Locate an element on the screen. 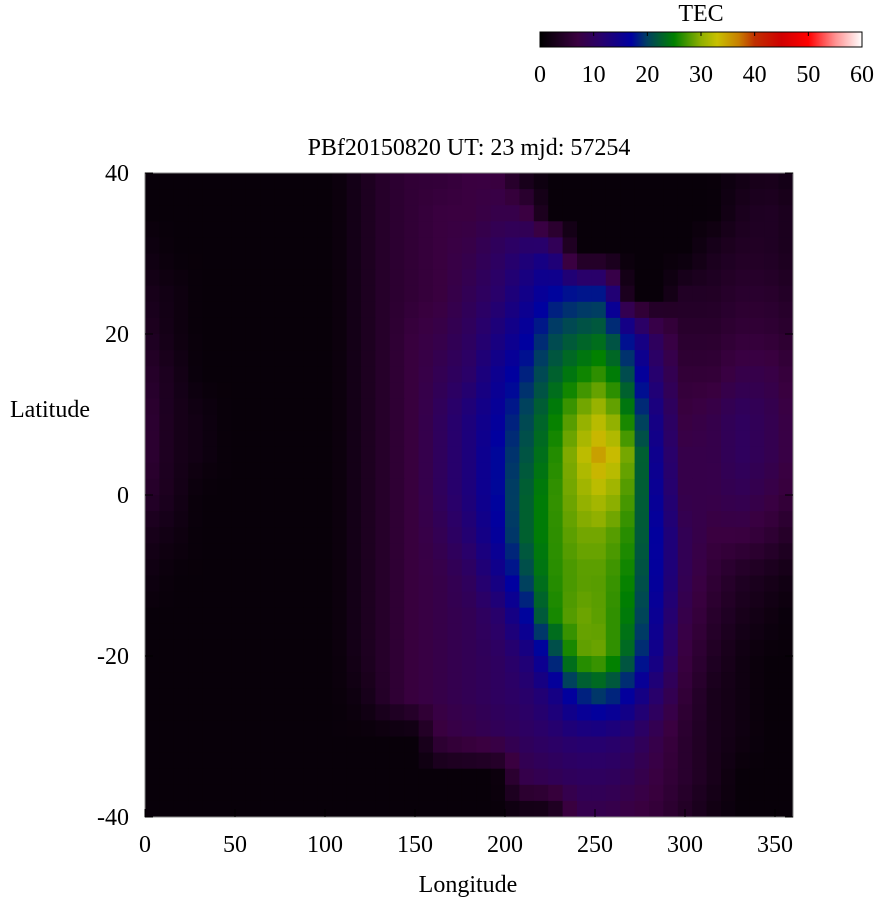 The width and height of the screenshot is (878, 905). y-tick-label: -20 is located at coordinates (113, 657).